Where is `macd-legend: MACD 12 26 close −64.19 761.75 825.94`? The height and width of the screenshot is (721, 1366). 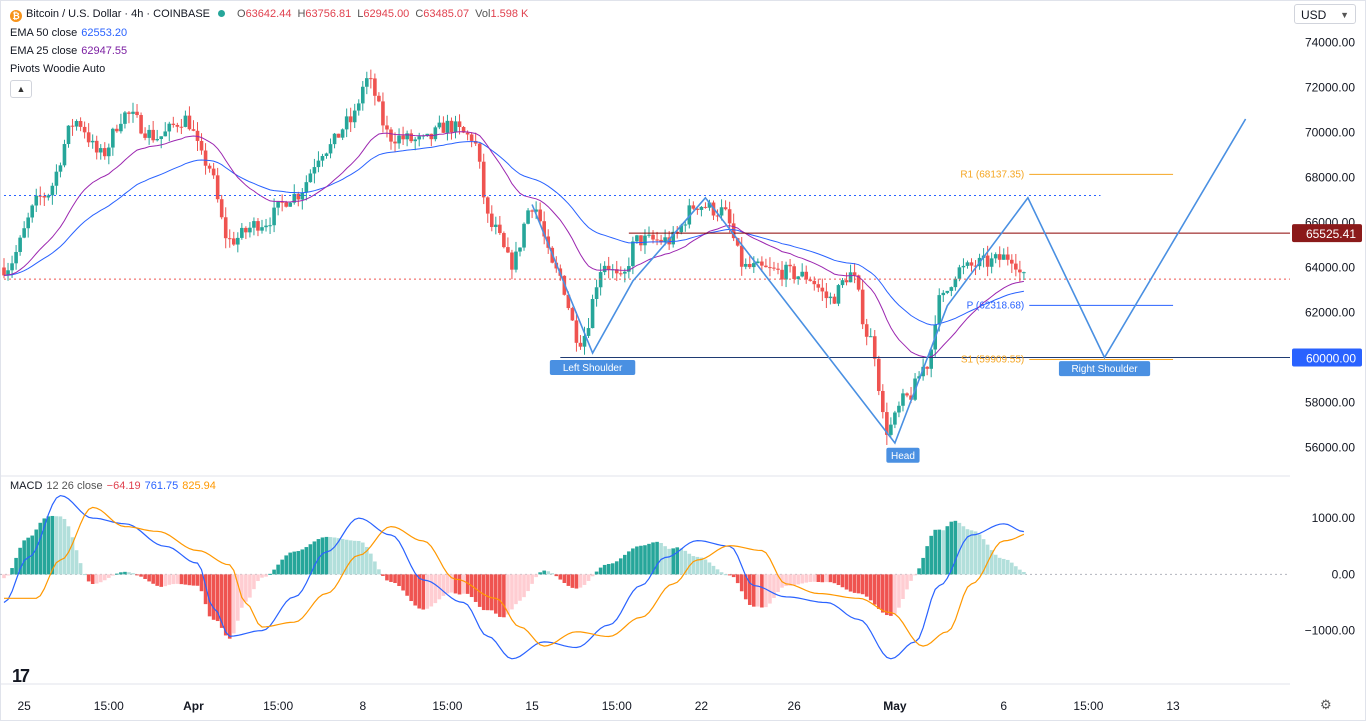 macd-legend: MACD 12 26 close −64.19 761.75 825.94 is located at coordinates (113, 486).